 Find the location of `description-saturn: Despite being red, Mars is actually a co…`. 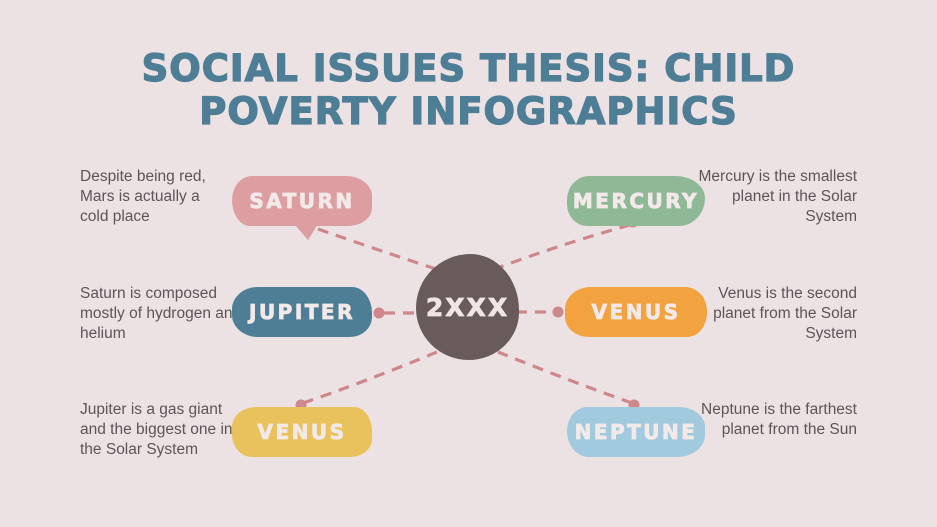

description-saturn: Despite being red, Mars is actually a co… is located at coordinates (143, 196).